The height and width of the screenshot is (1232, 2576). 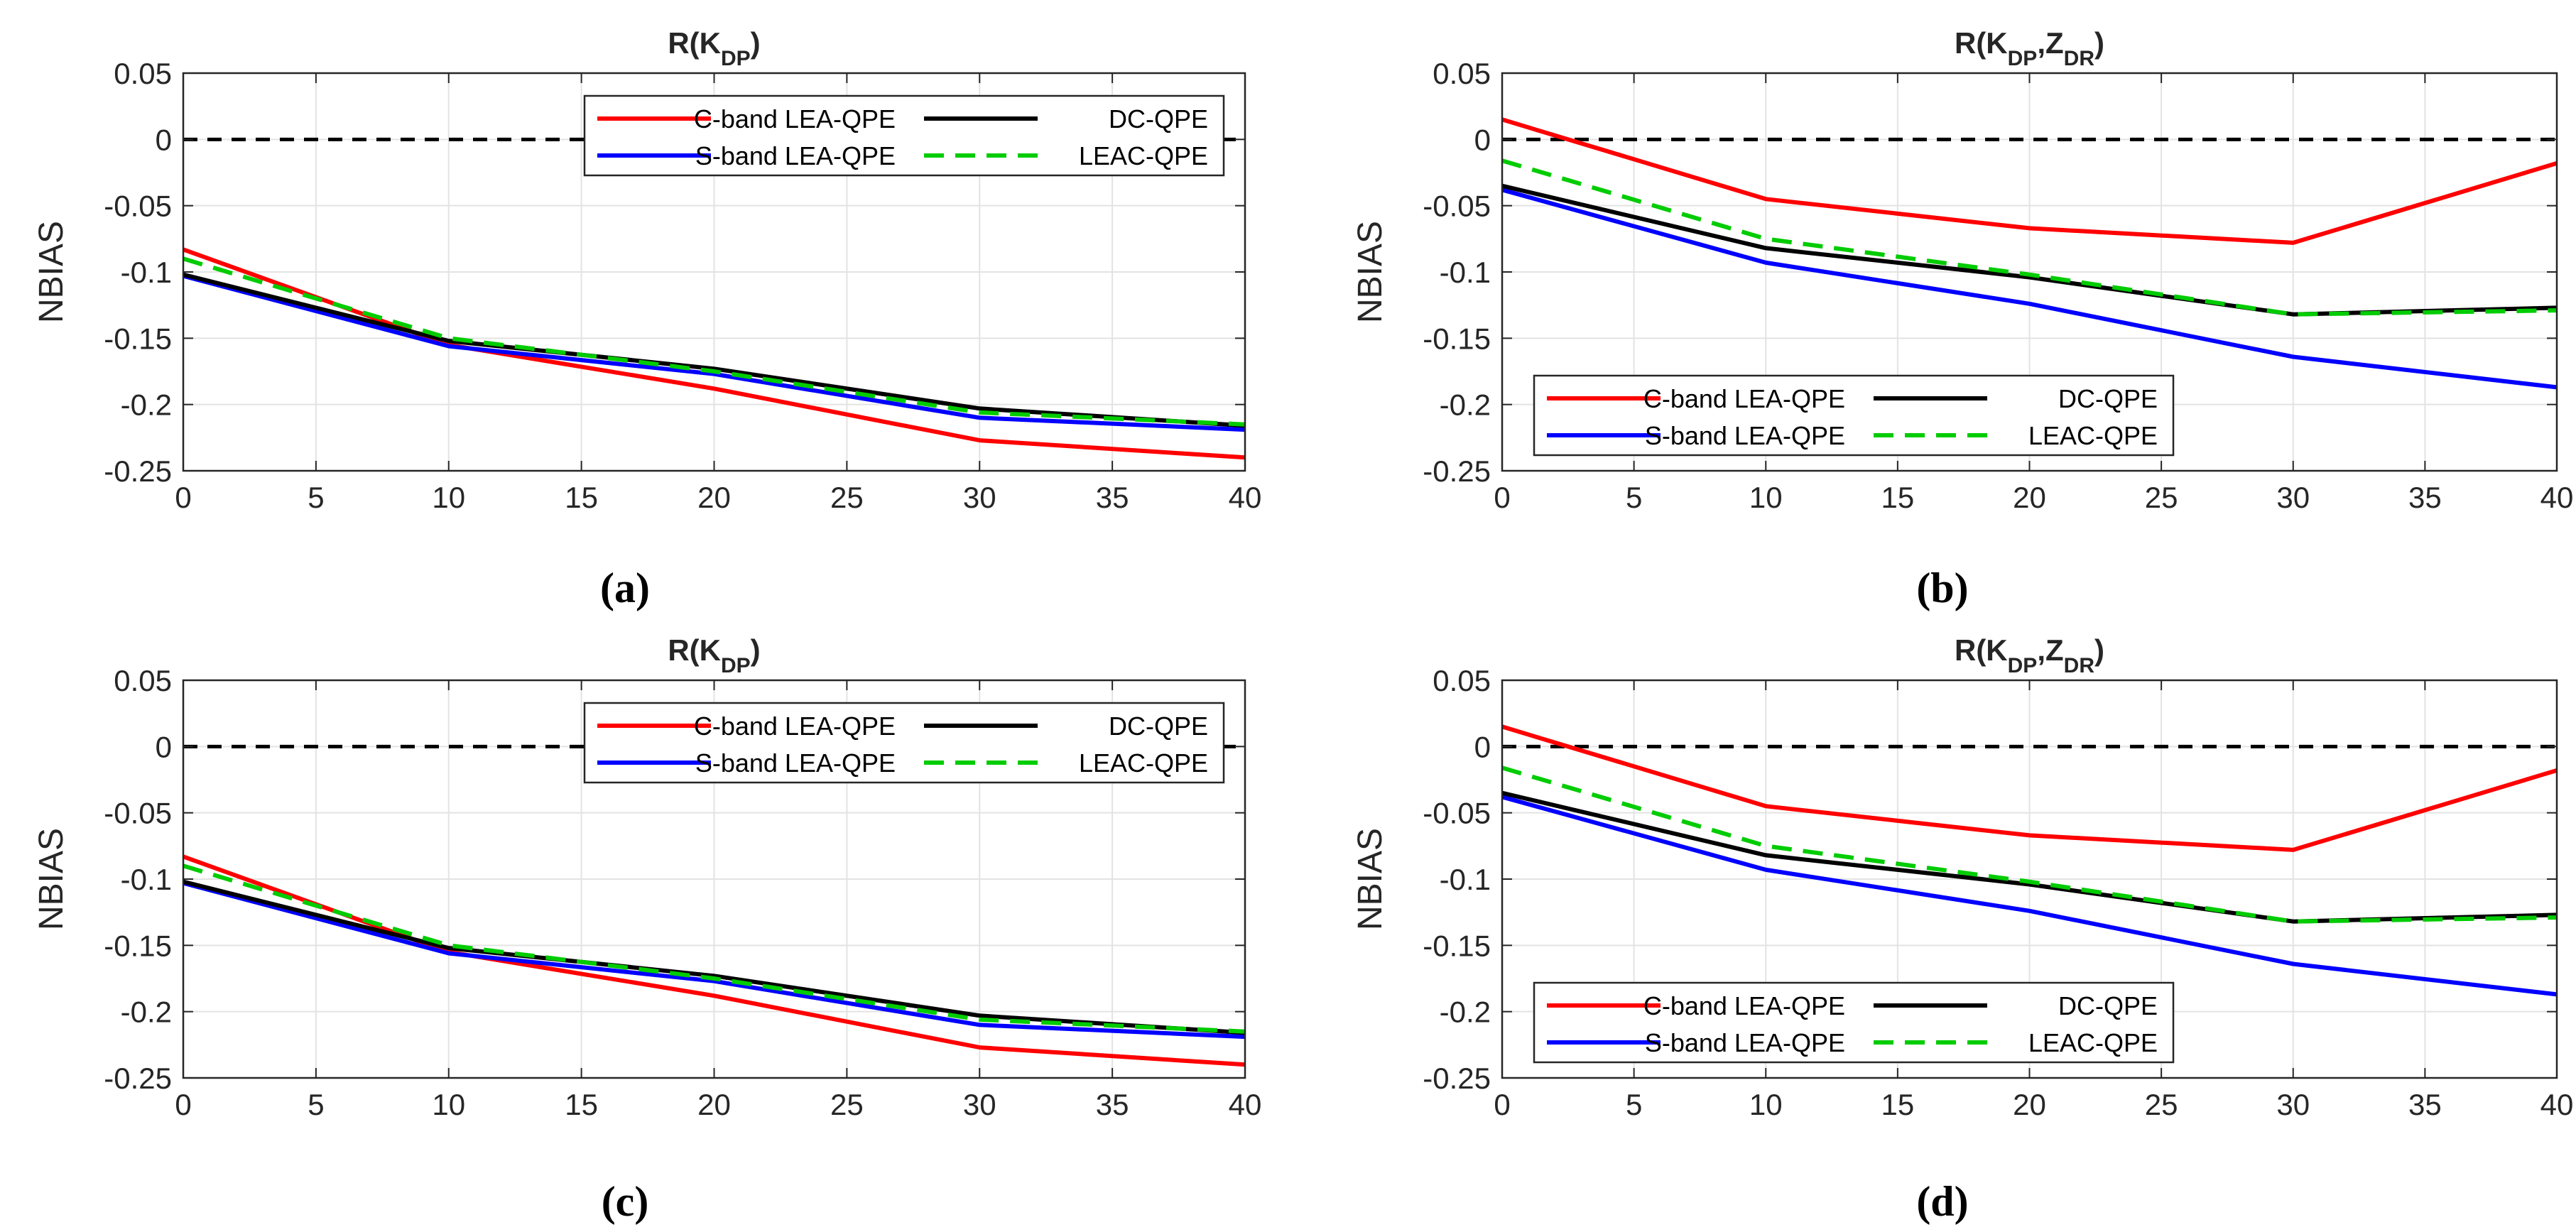 I want to click on panel-caption: (d), so click(x=1942, y=1201).